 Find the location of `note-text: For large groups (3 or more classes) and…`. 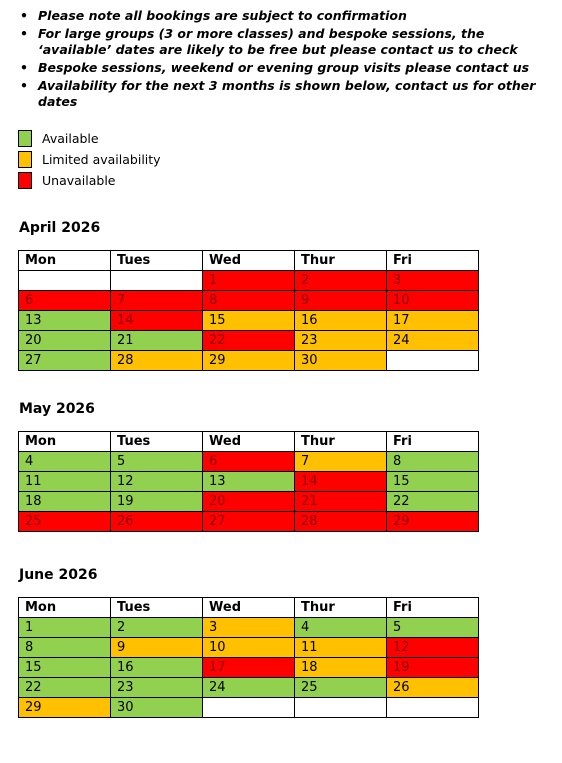

note-text: For large groups (3 or more classes) and… is located at coordinates (278, 41).